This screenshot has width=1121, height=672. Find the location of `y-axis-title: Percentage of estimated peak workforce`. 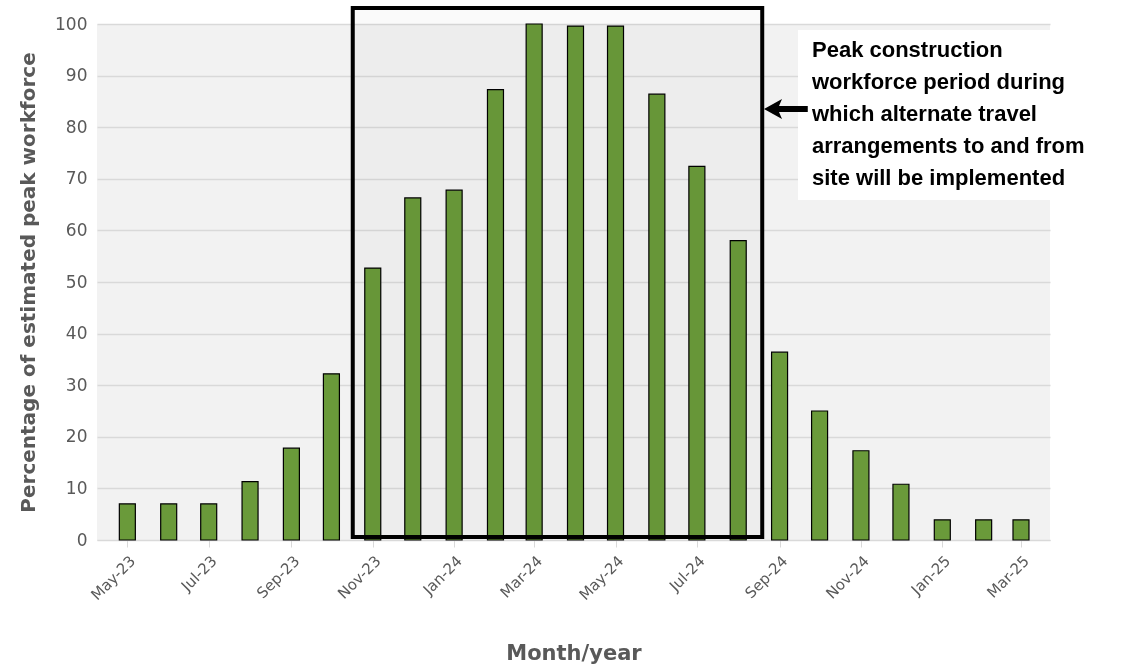

y-axis-title: Percentage of estimated peak workforce is located at coordinates (28, 282).